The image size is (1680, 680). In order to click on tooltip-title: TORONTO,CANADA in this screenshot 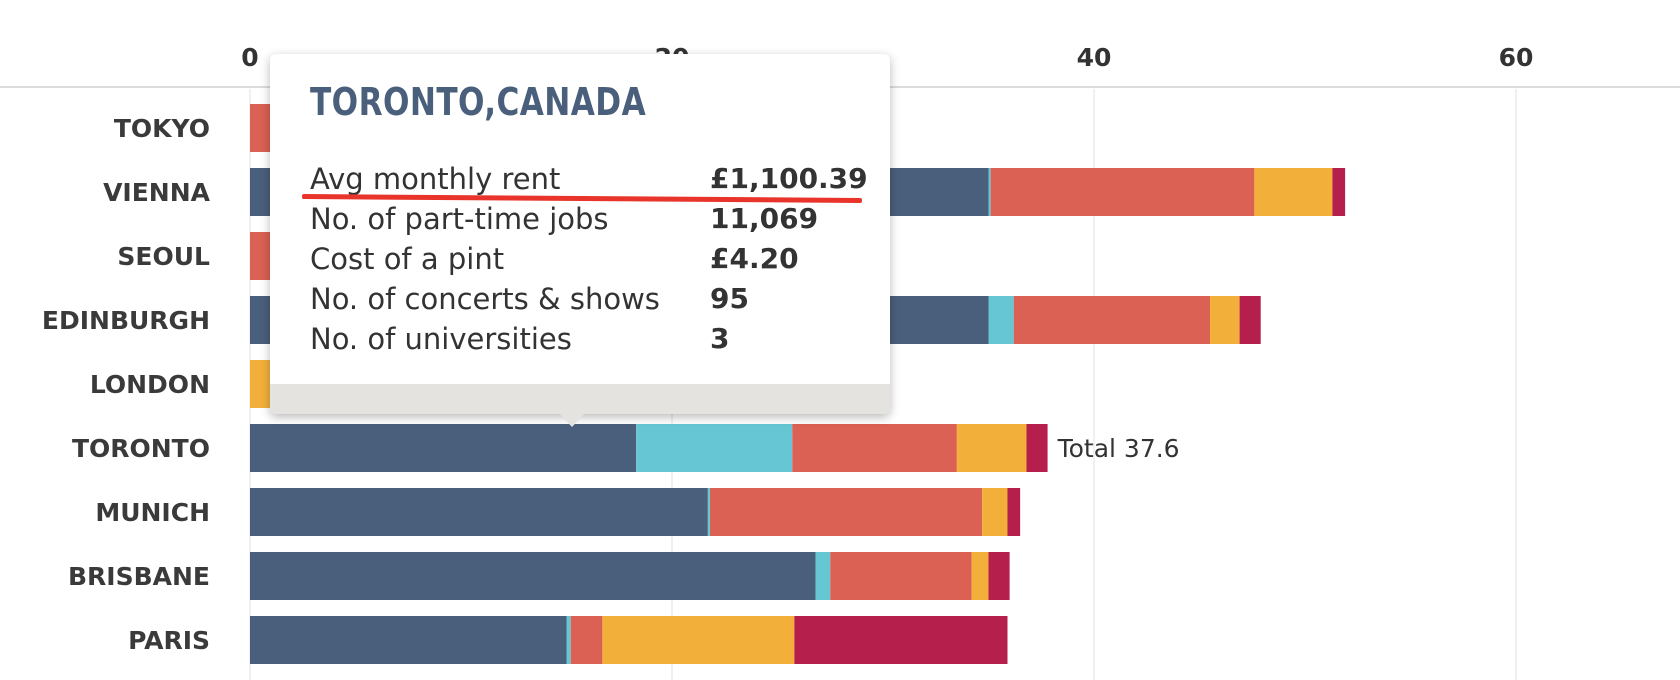, I will do `click(478, 102)`.